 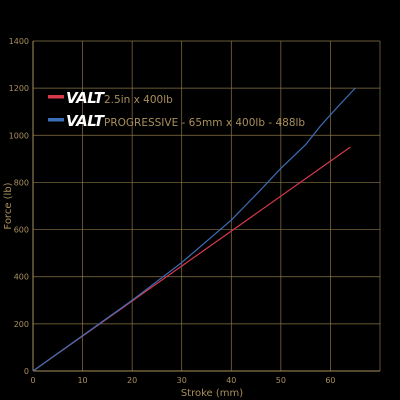 What do you see at coordinates (86, 121) in the screenshot?
I see `legend-brand-1: VALT` at bounding box center [86, 121].